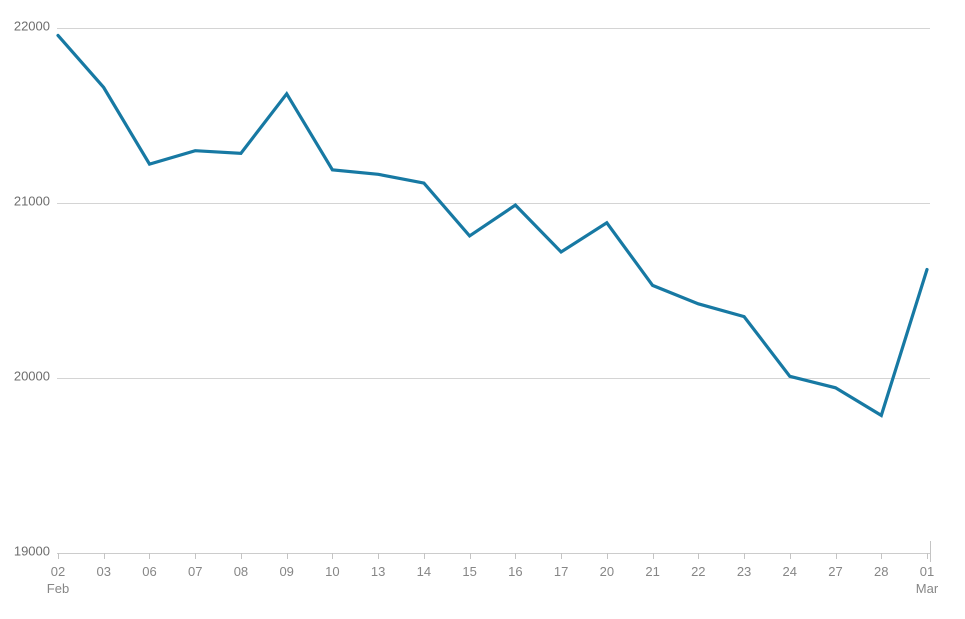 The height and width of the screenshot is (619, 965). I want to click on x-axis-label: 17, so click(561, 571).